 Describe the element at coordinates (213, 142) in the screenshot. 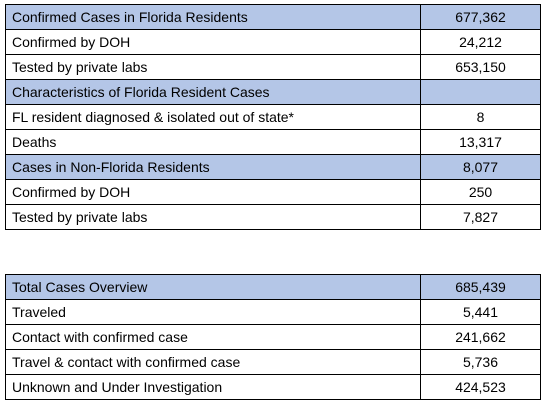

I see `row-label: Deaths` at that location.